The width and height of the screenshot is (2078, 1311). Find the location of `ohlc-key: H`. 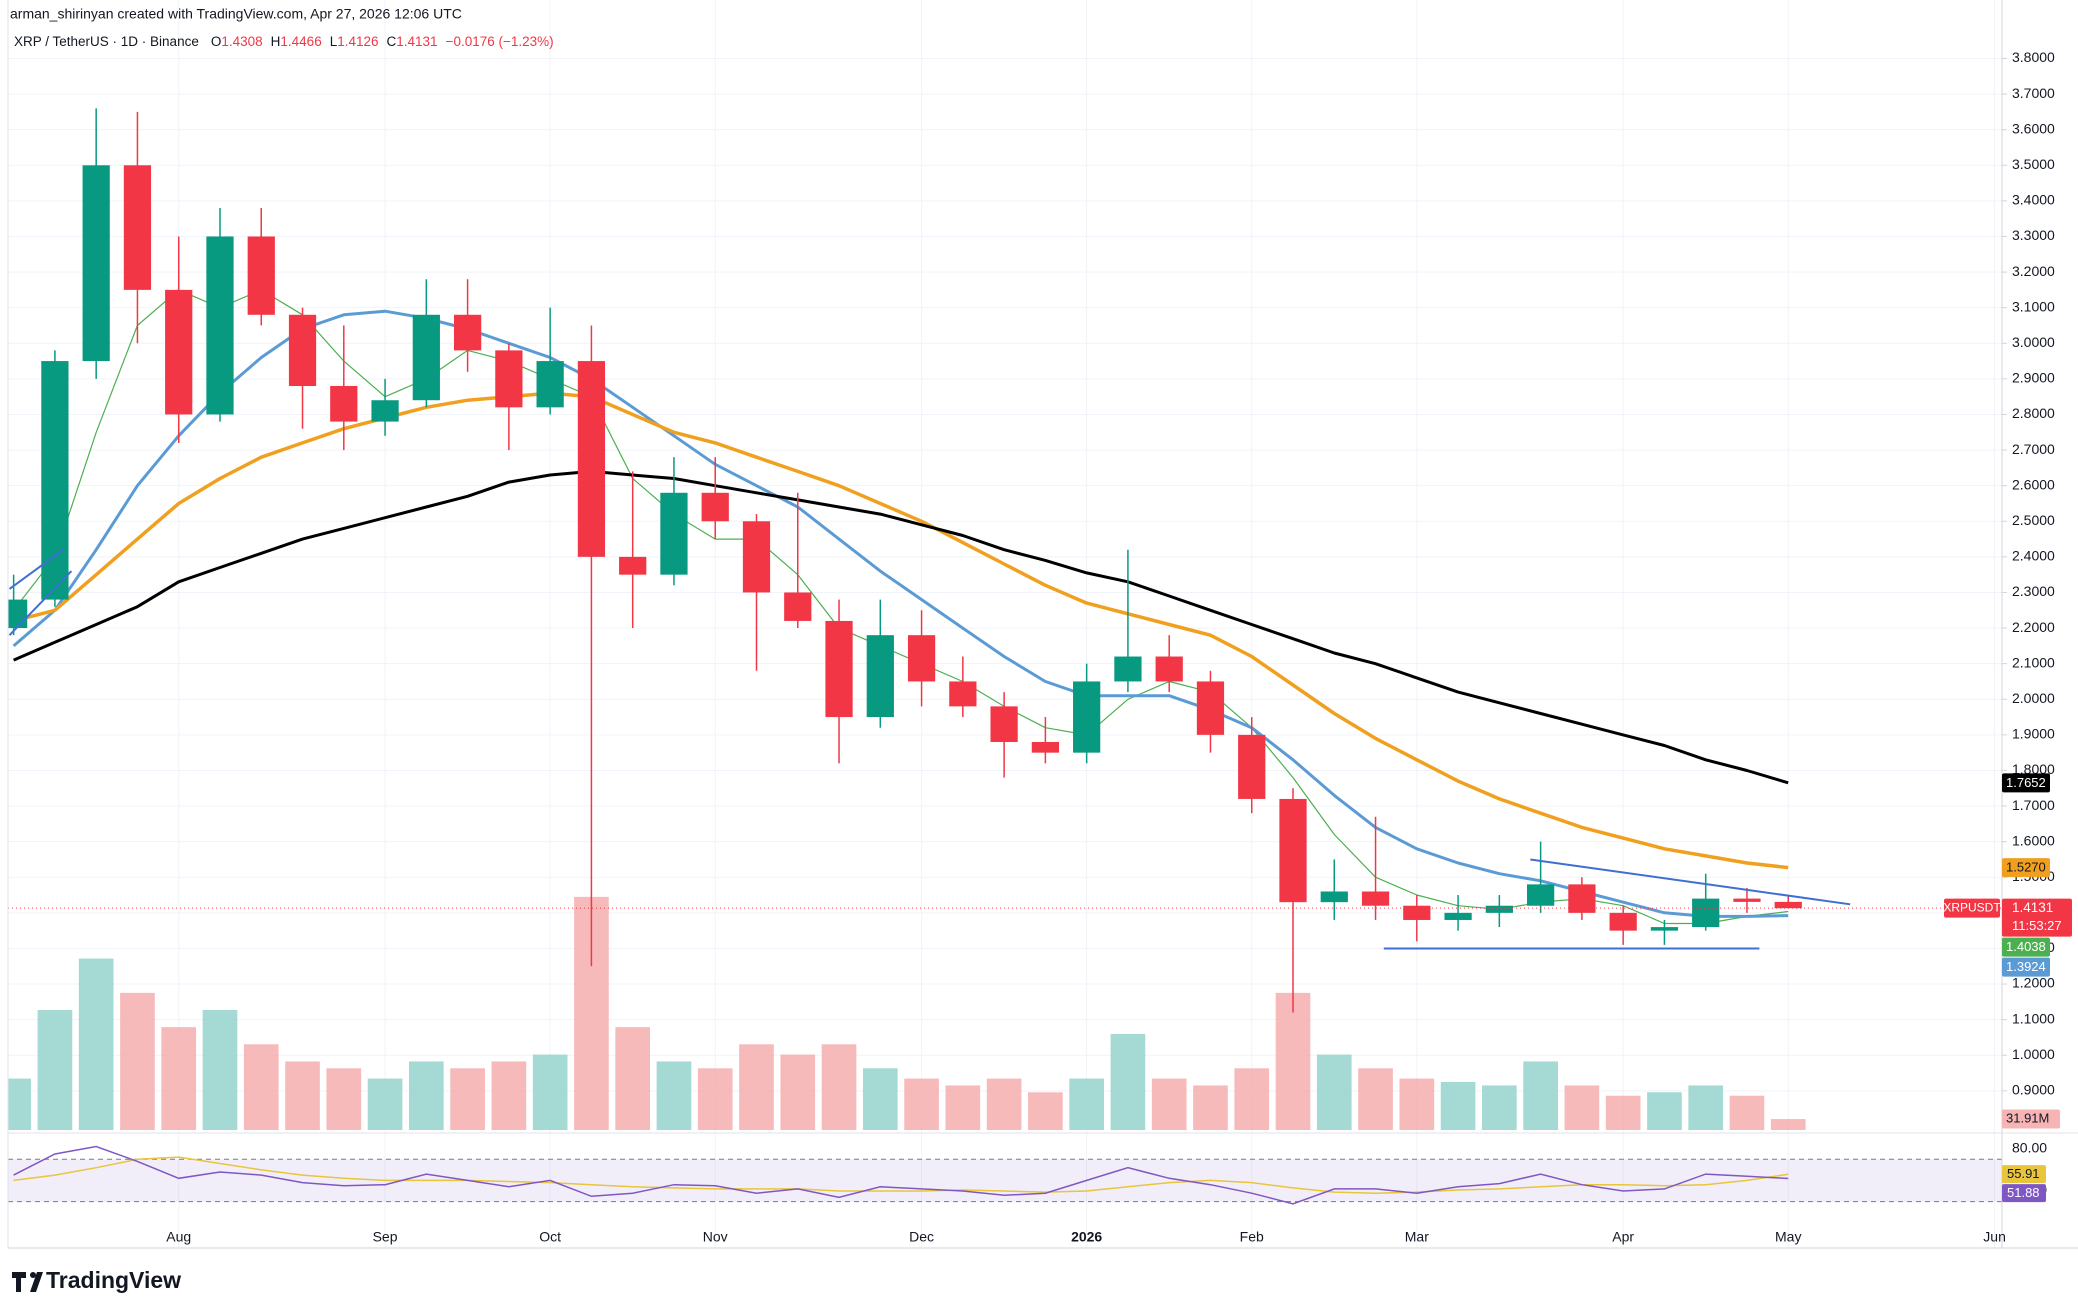

ohlc-key: H is located at coordinates (276, 41).